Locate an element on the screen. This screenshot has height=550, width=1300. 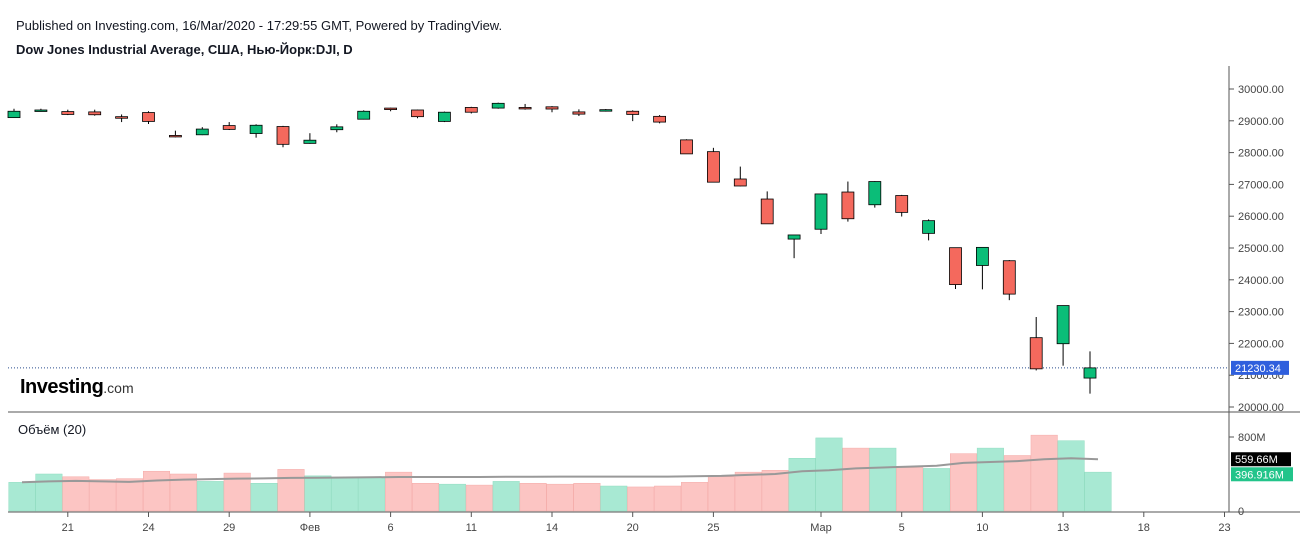
time-tick-label: 29 is located at coordinates (229, 528).